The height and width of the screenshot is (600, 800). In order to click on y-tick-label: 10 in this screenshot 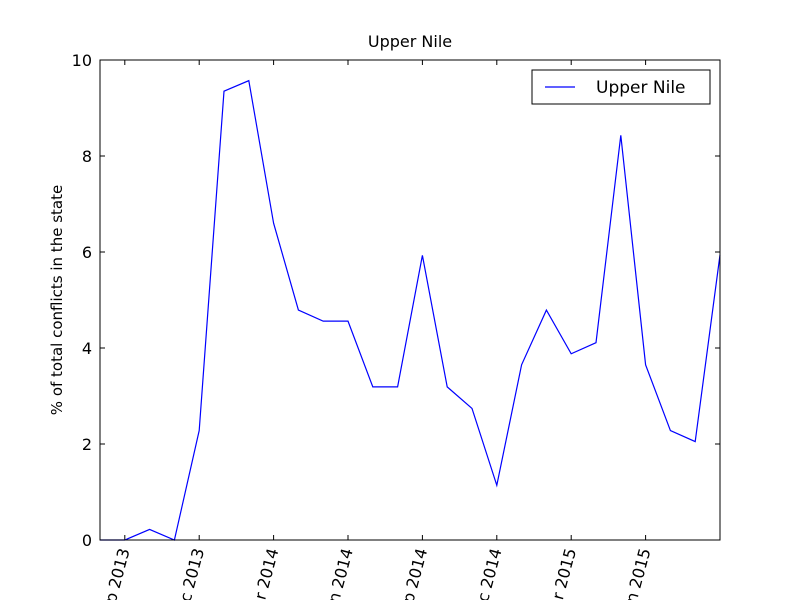, I will do `click(82, 60)`.